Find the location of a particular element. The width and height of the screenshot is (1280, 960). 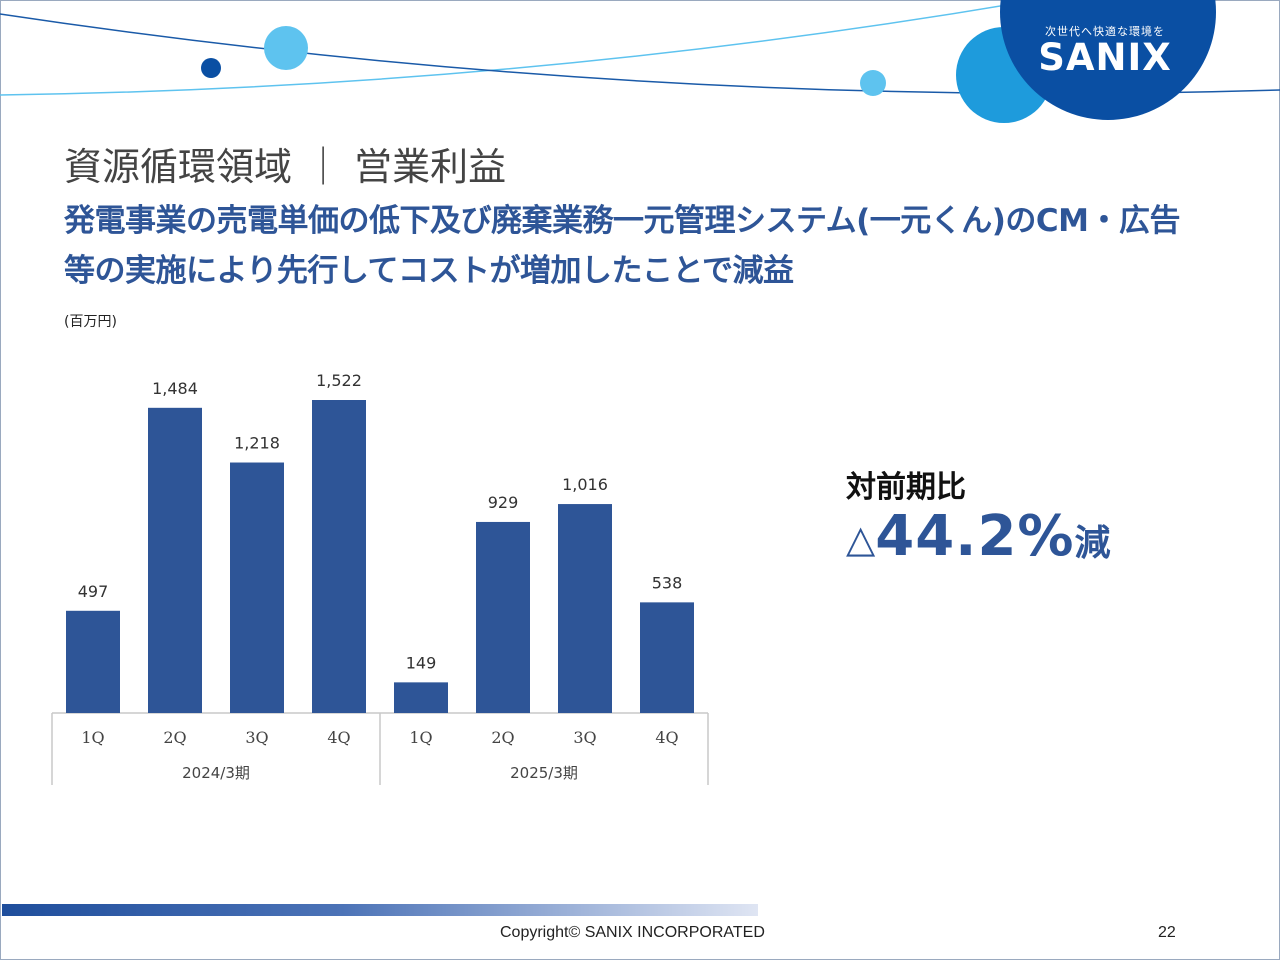

bar-2025/3期-2Q is located at coordinates (503, 617).